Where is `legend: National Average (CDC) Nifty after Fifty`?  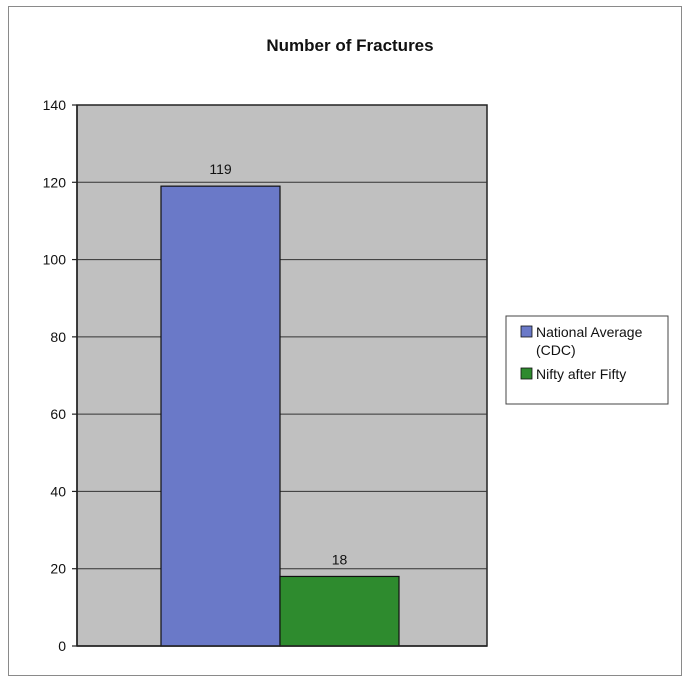
legend: National Average (CDC) Nifty after Fifty is located at coordinates (587, 360).